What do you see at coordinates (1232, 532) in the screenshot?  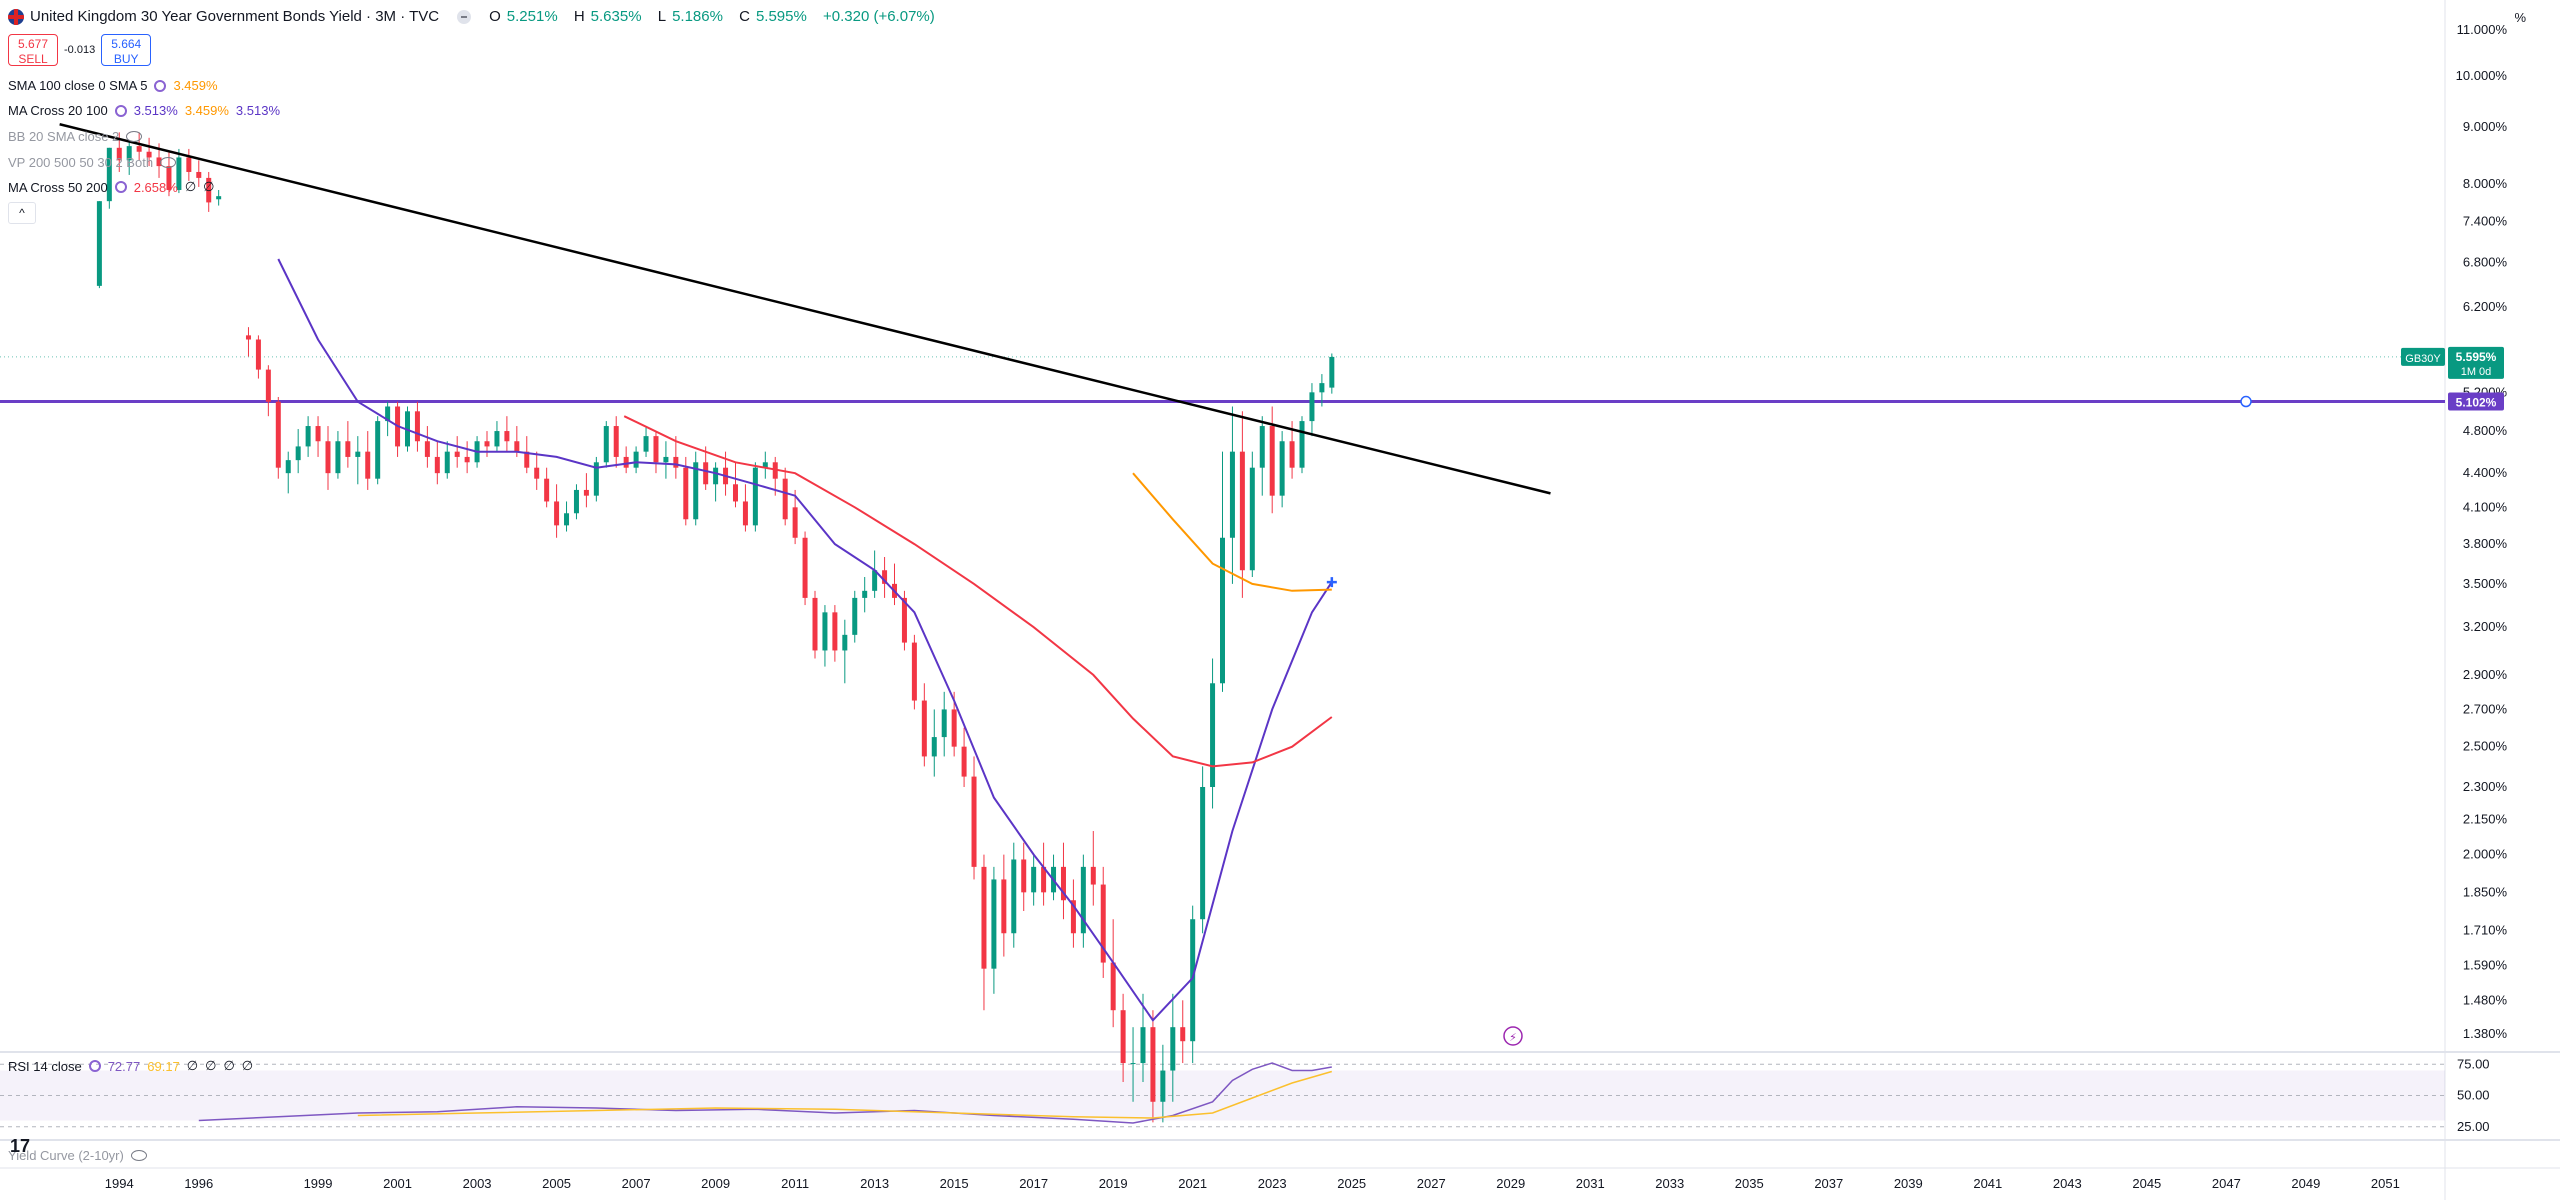 I see `sma100-line` at bounding box center [1232, 532].